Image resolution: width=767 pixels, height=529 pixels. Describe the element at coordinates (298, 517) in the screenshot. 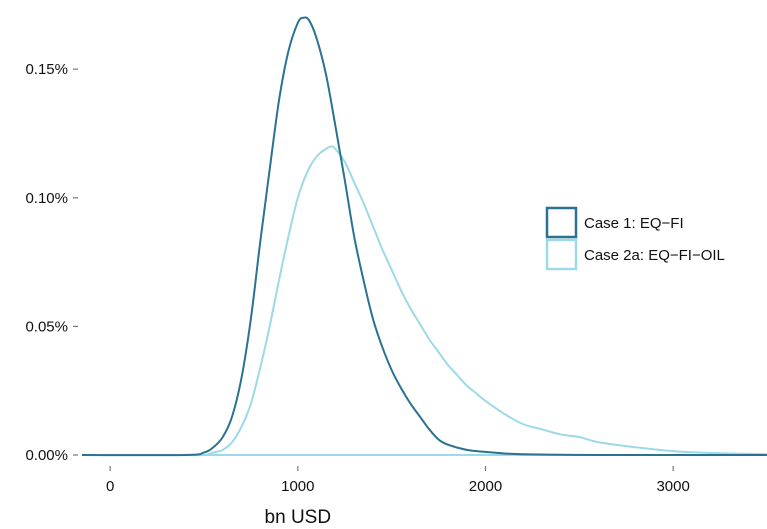

I see `x-axis-title: bn USD` at that location.